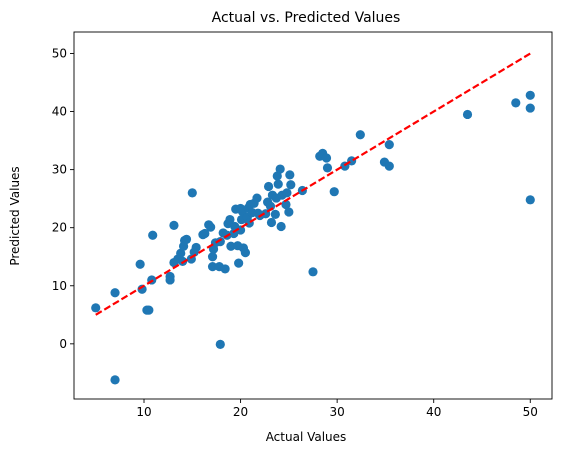 This screenshot has height=453, width=563. I want to click on x-tick-label: 30, so click(337, 412).